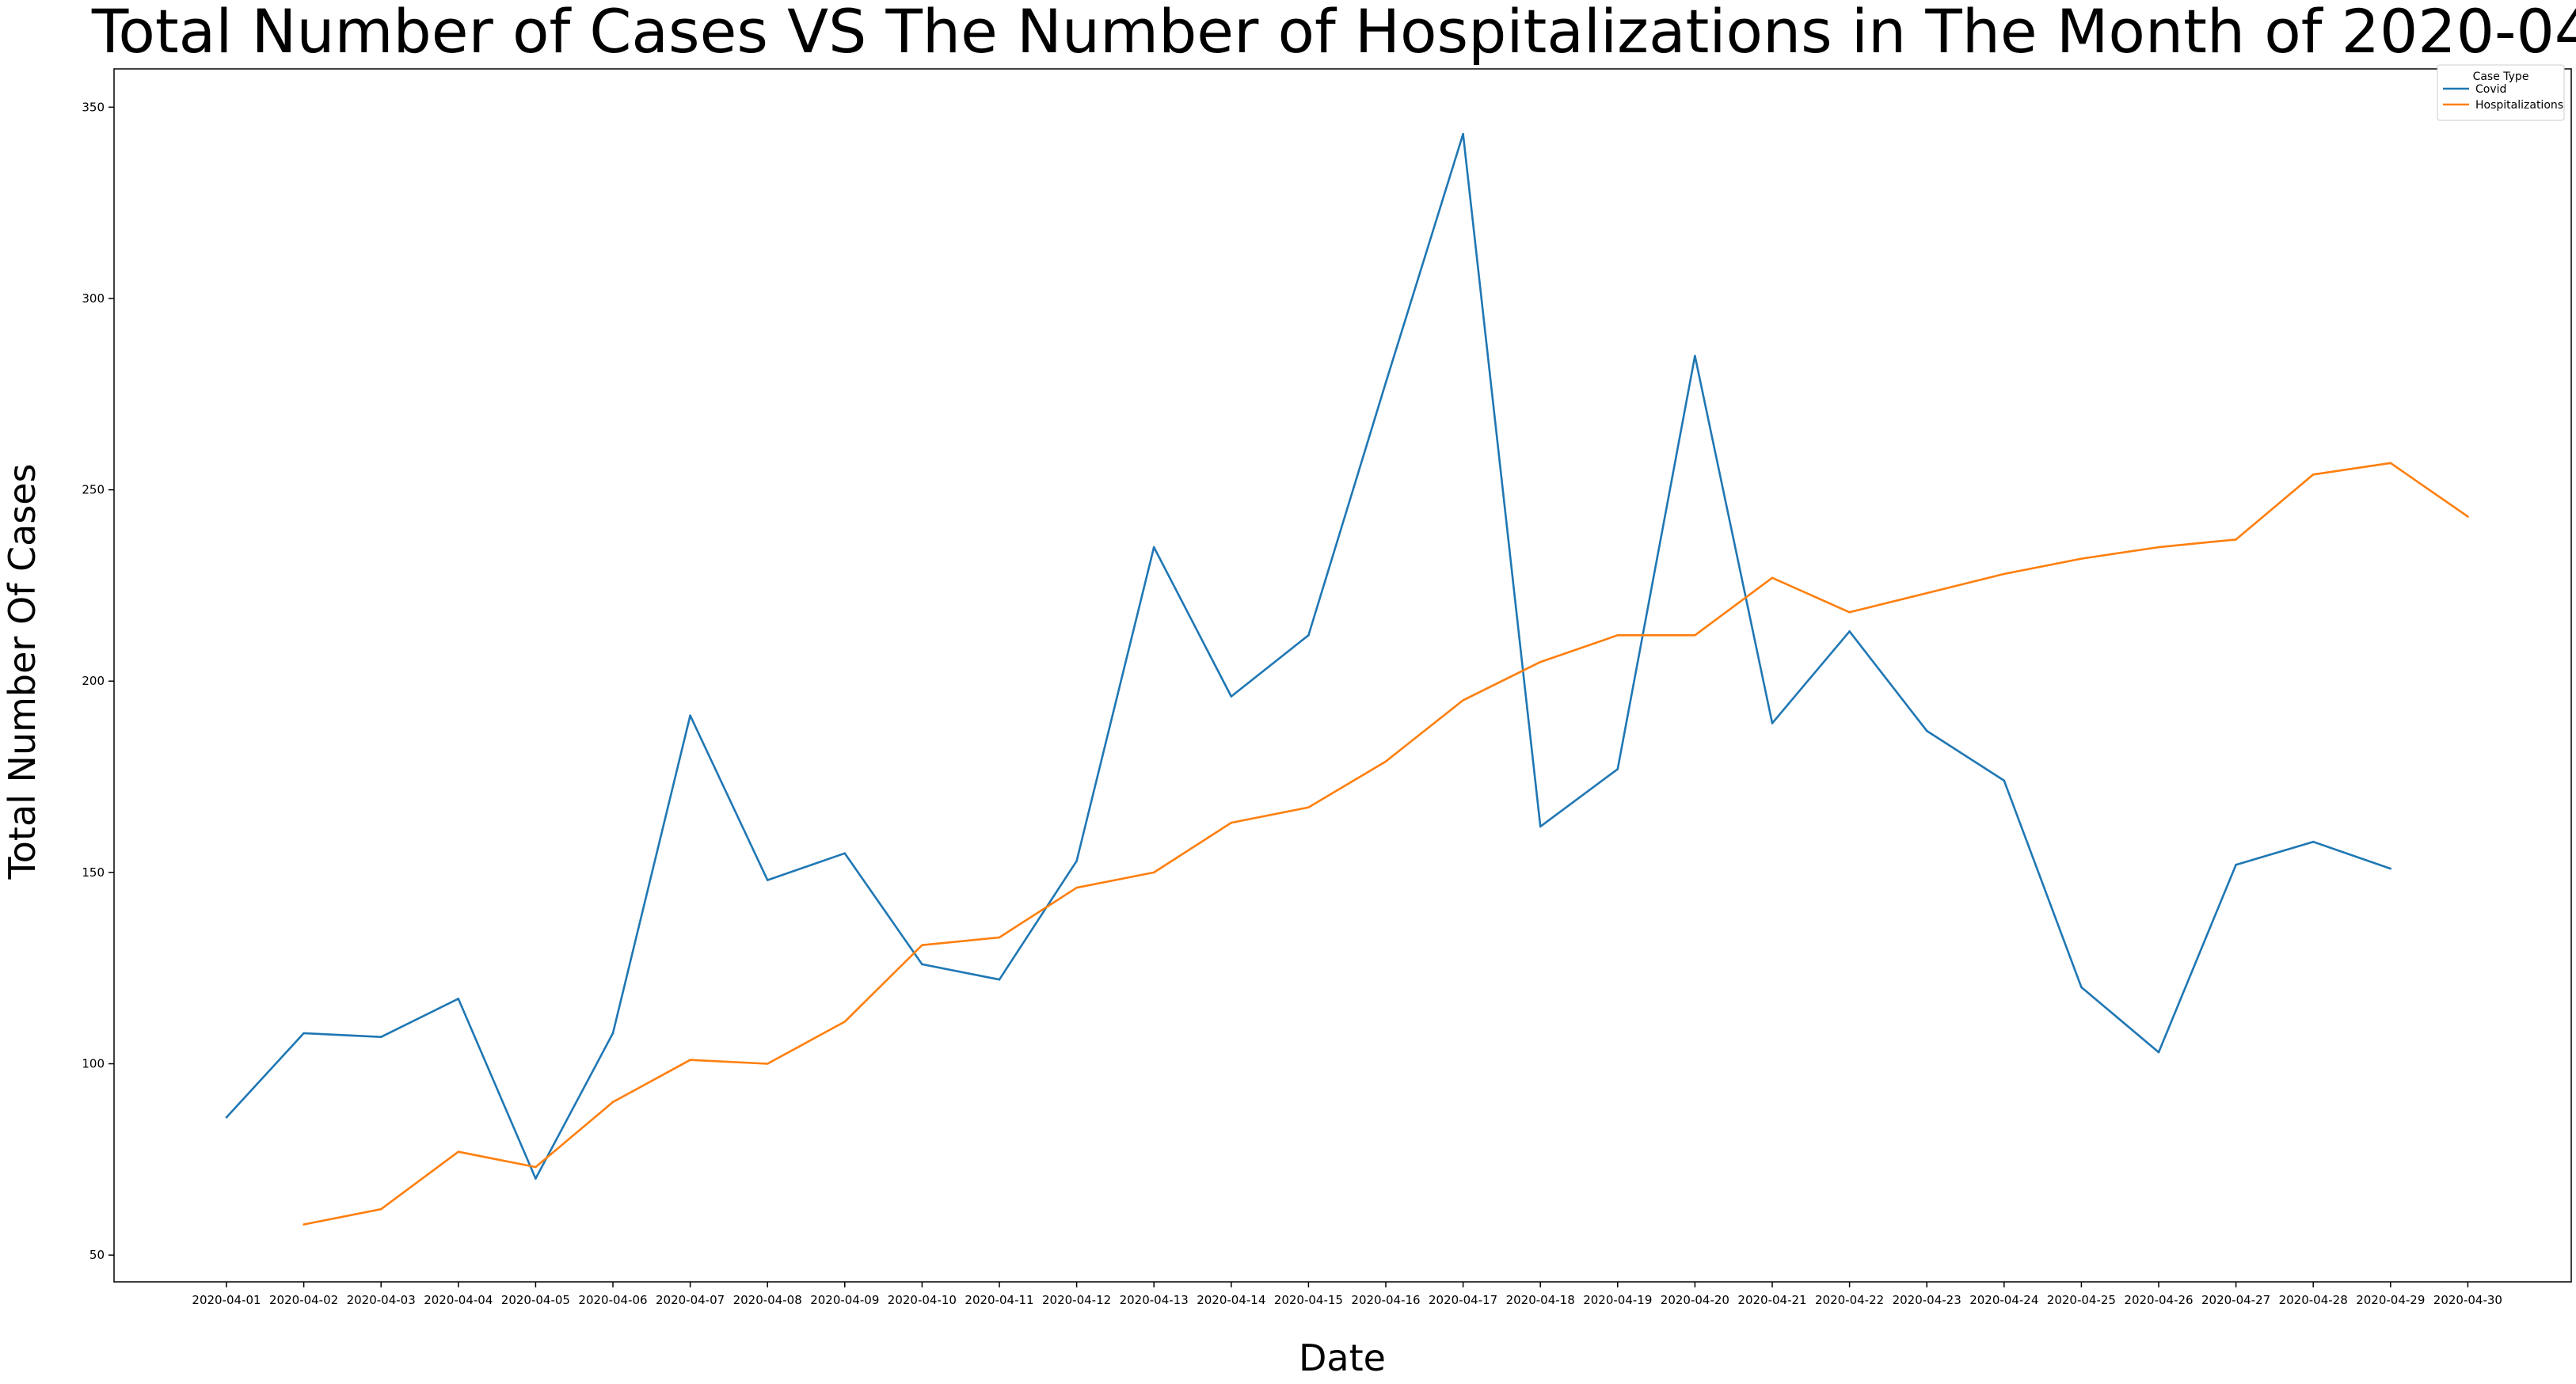  Describe the element at coordinates (1540, 1300) in the screenshot. I see `x-tick-label: 2020-04-18` at that location.